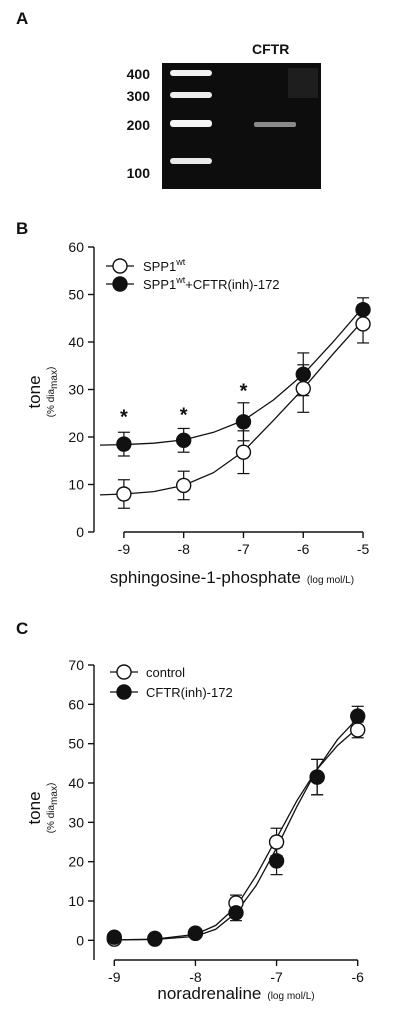 This screenshot has height=1016, width=400. I want to click on x-axis-label: sphingosine-1-phosphate, so click(205, 577).